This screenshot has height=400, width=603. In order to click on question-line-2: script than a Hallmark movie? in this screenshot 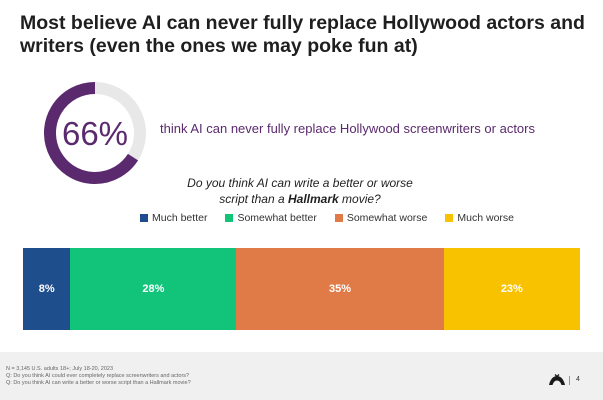, I will do `click(300, 199)`.